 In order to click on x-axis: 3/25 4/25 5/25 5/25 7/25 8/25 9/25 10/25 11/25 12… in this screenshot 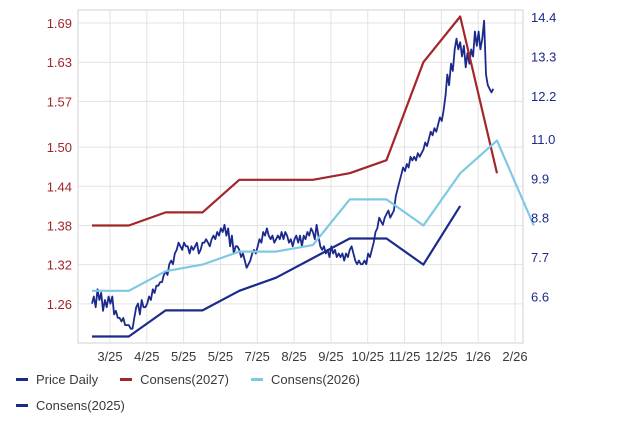, I will do `click(312, 356)`.